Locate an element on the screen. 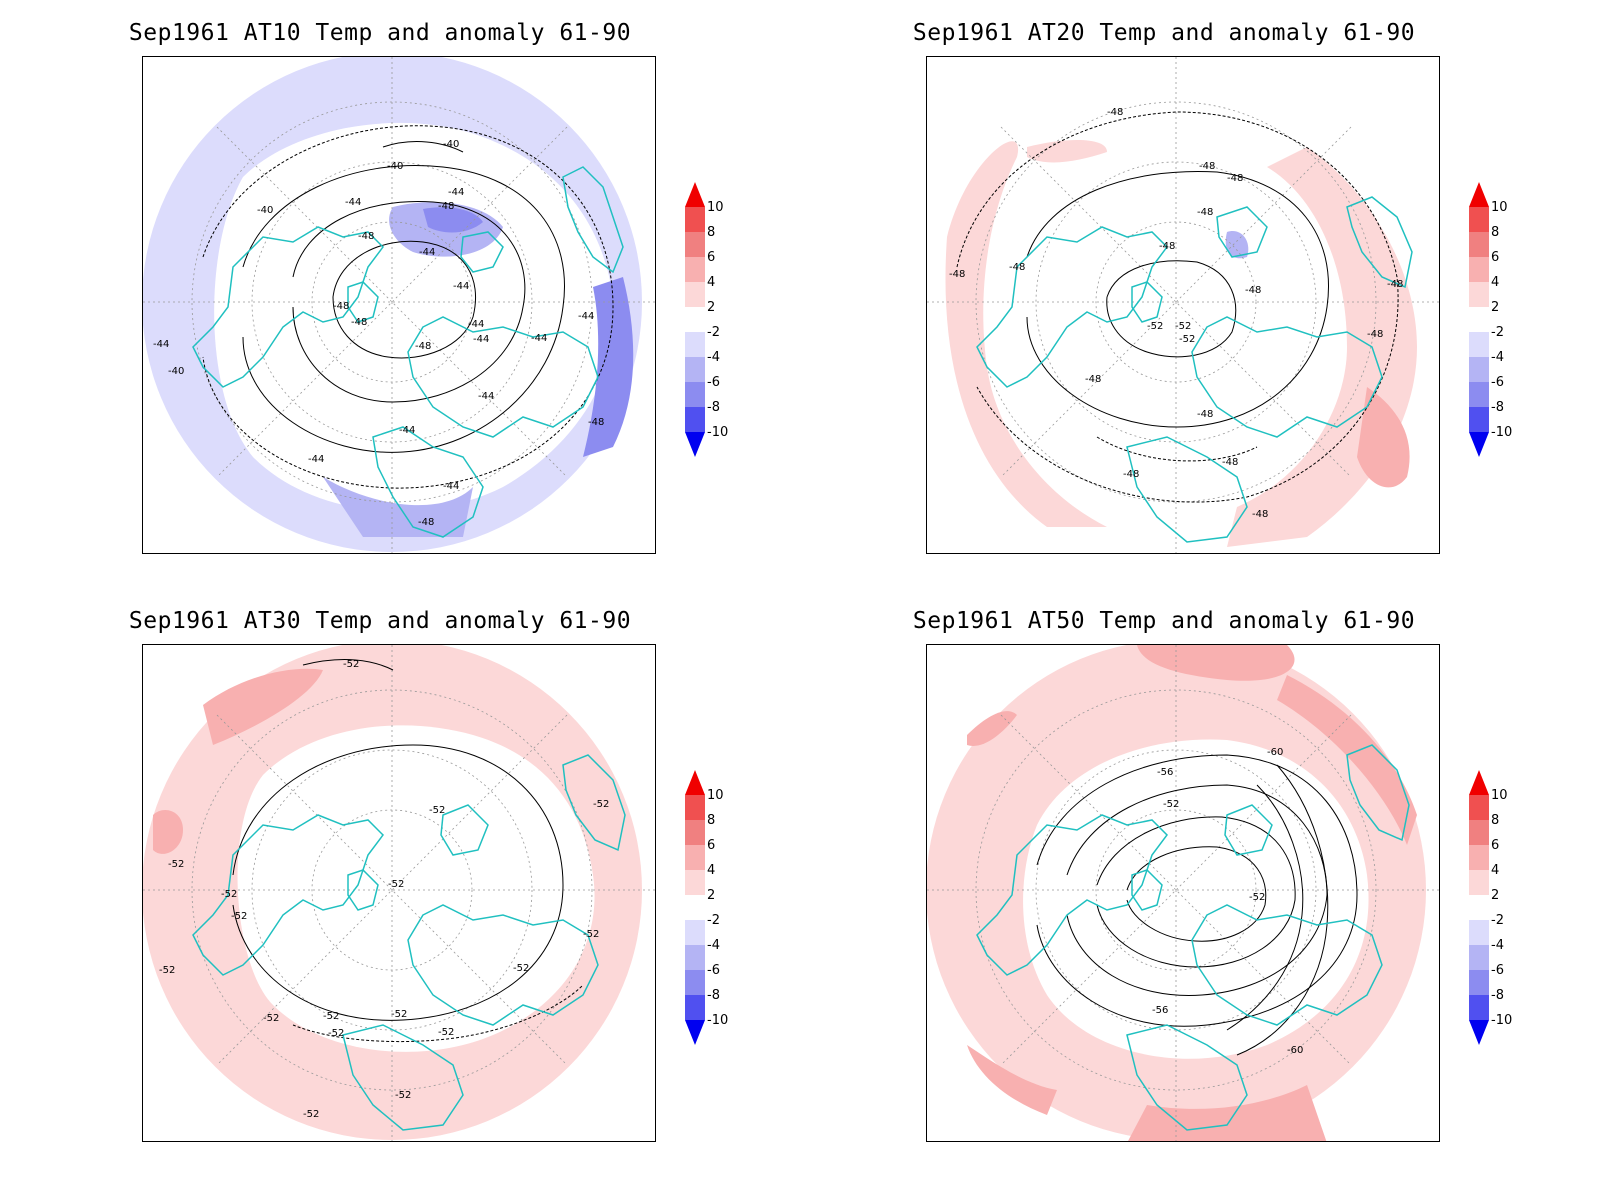 Image resolution: width=1600 pixels, height=1200 pixels. colorbar-label: -4 is located at coordinates (1497, 357).